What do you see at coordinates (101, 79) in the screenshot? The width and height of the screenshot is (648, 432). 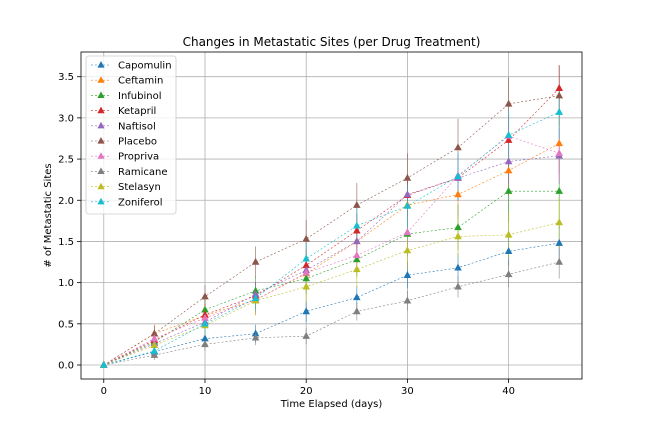 I see `legend-marker-ceftamin` at bounding box center [101, 79].